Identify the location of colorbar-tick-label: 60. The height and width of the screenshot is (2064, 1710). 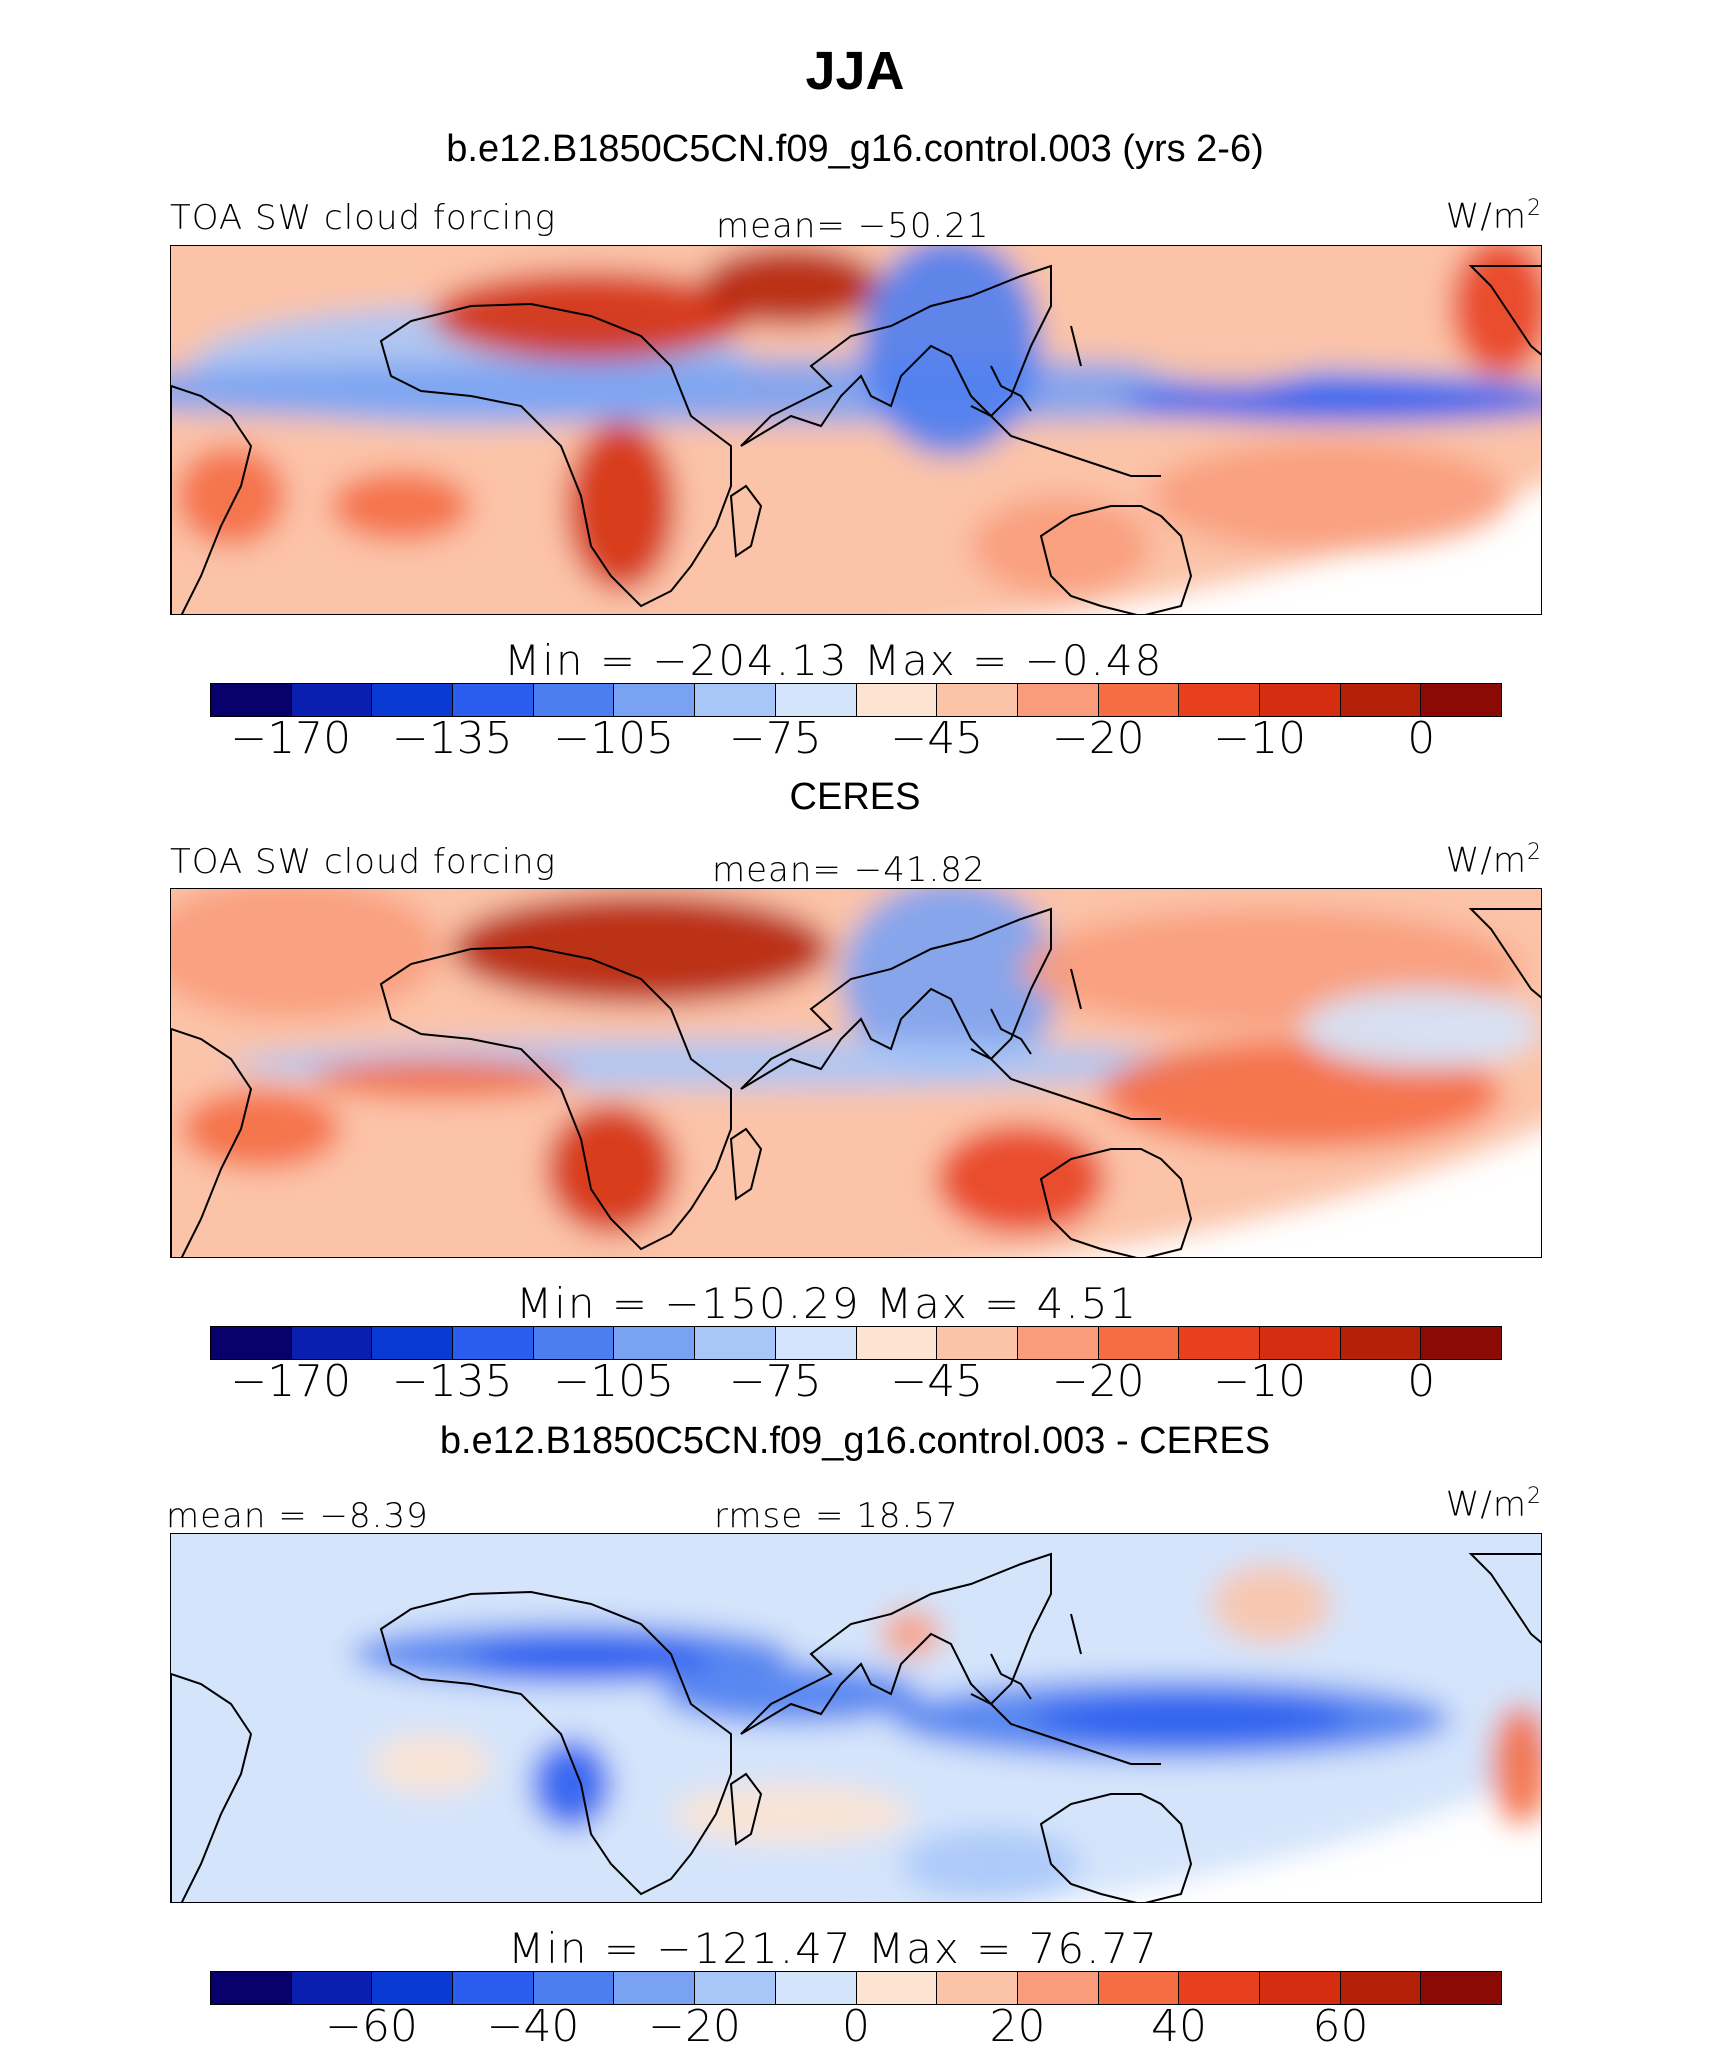
(1340, 2026).